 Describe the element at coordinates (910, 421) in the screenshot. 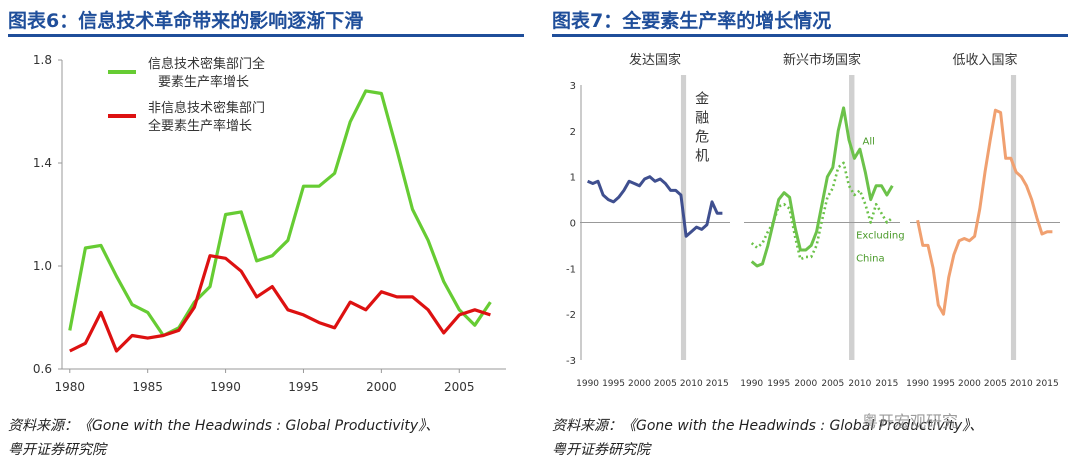

I see `watermark: 粤开宏观研究` at that location.